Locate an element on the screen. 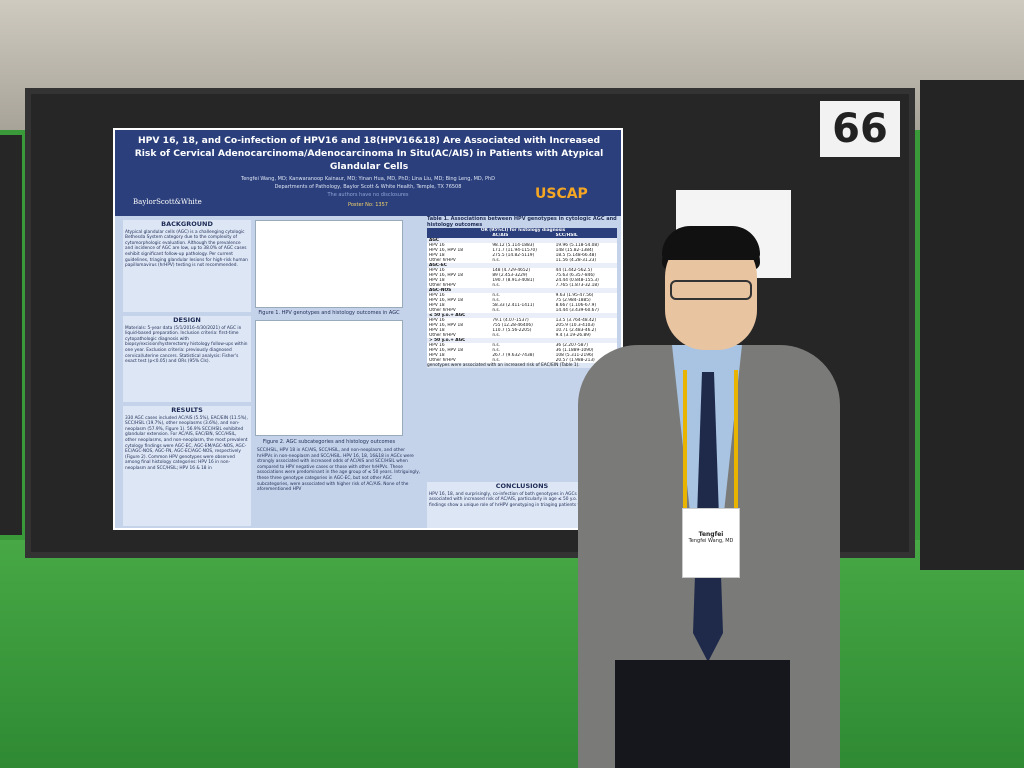 This screenshot has width=1024, height=768. table-cell: 75 (2.984-1885) is located at coordinates (573, 300).